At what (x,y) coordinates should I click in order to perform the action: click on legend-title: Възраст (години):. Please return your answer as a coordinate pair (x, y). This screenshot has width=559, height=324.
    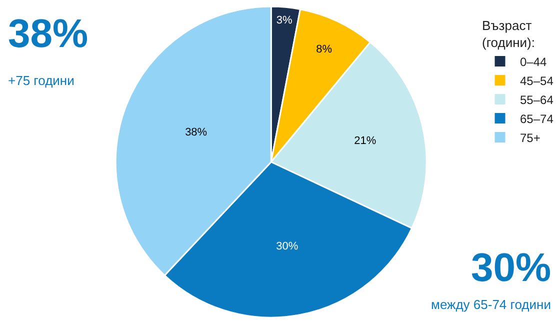
    Looking at the image, I should click on (508, 34).